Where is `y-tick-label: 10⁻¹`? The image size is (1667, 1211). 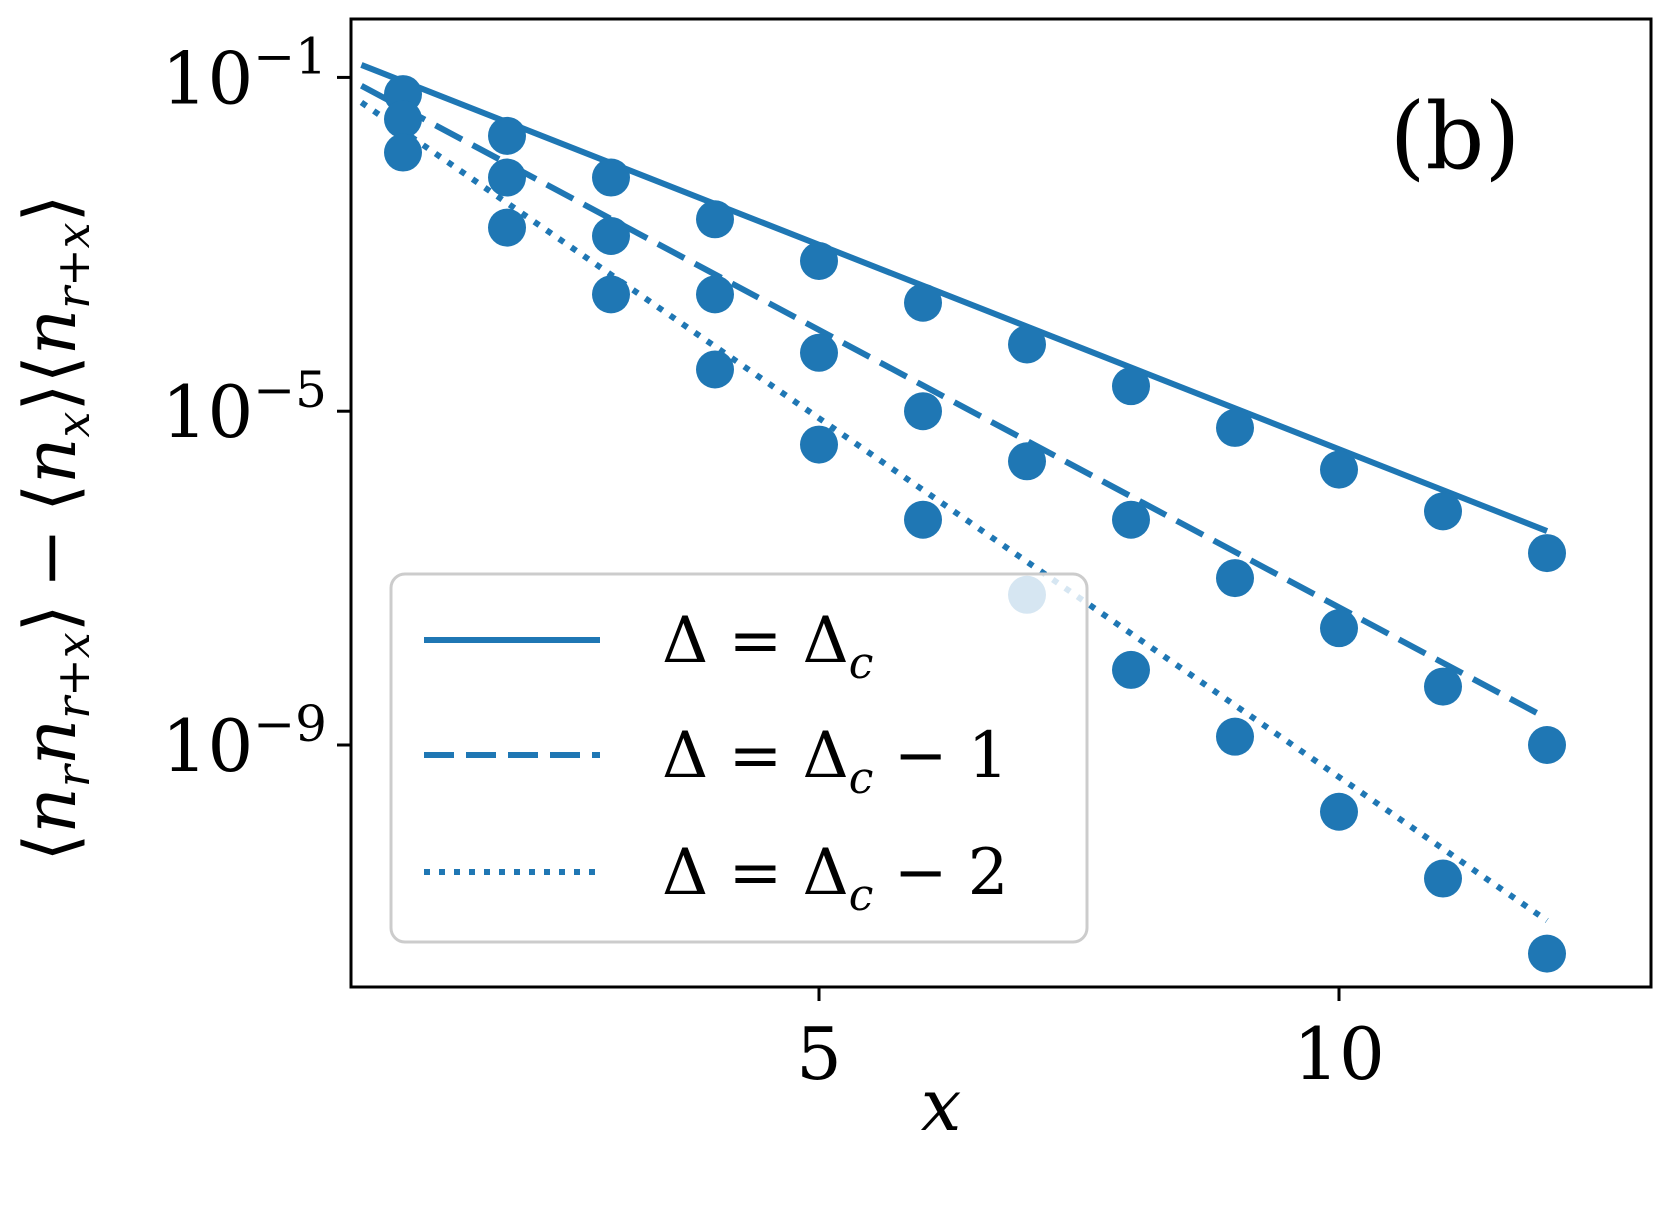
y-tick-label: 10⁻¹ is located at coordinates (244, 73).